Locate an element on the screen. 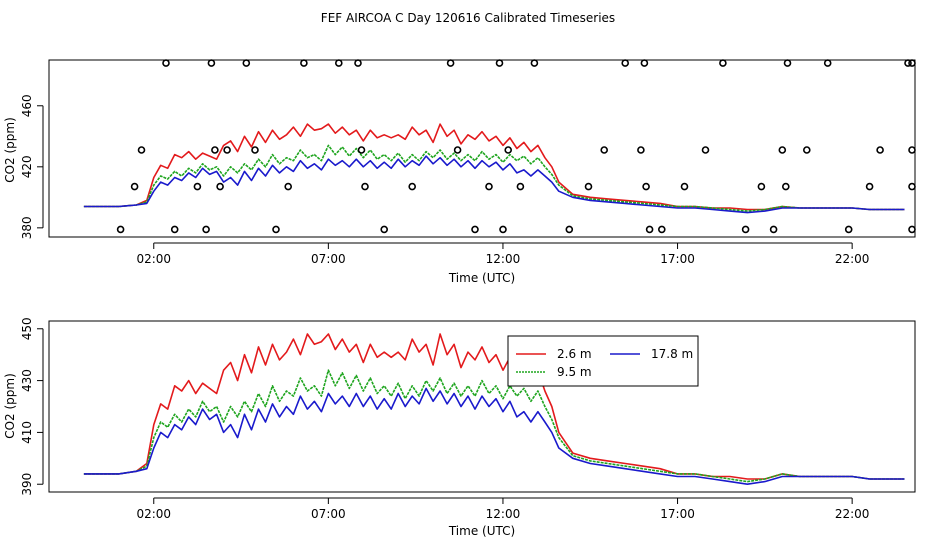 The height and width of the screenshot is (540, 936). legend-label-2-6m: 2.6 m is located at coordinates (574, 354).